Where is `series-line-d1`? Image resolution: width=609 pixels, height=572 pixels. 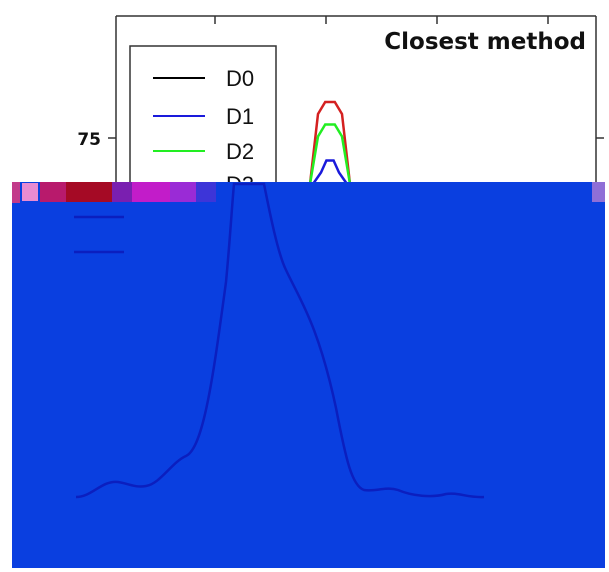 series-line-d1 is located at coordinates (330, 172).